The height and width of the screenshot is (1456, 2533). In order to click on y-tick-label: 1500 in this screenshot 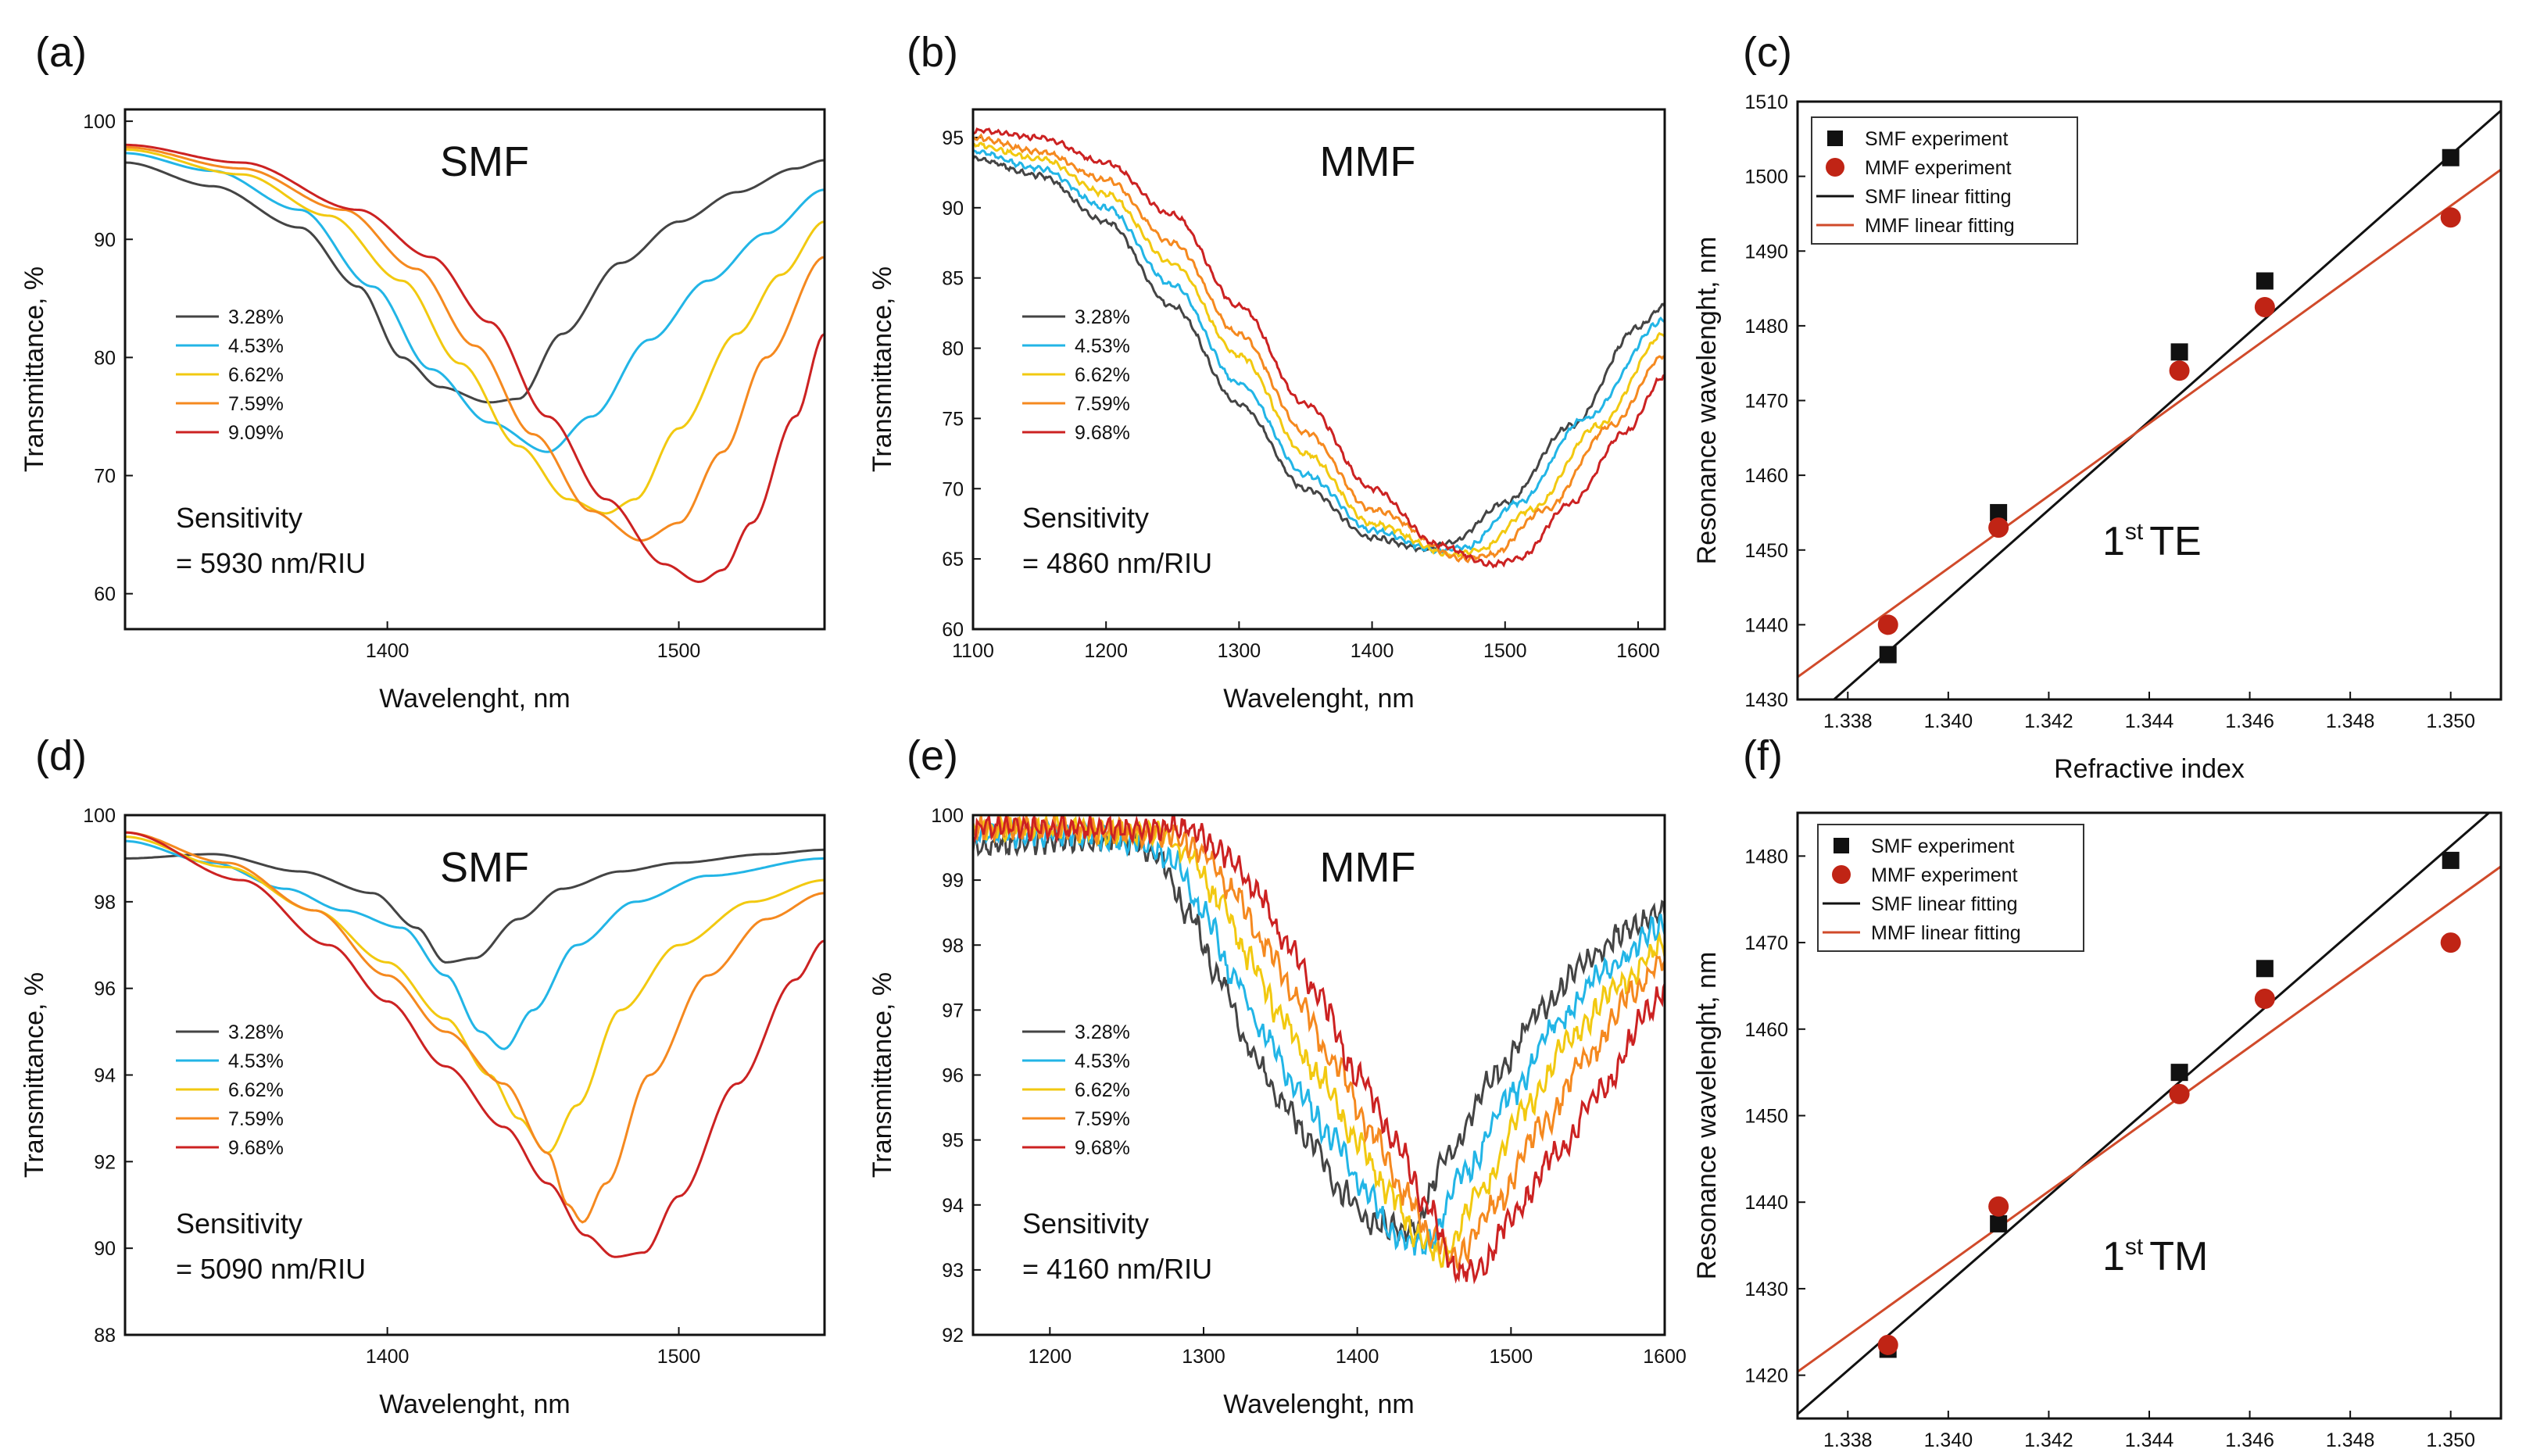, I will do `click(1766, 177)`.